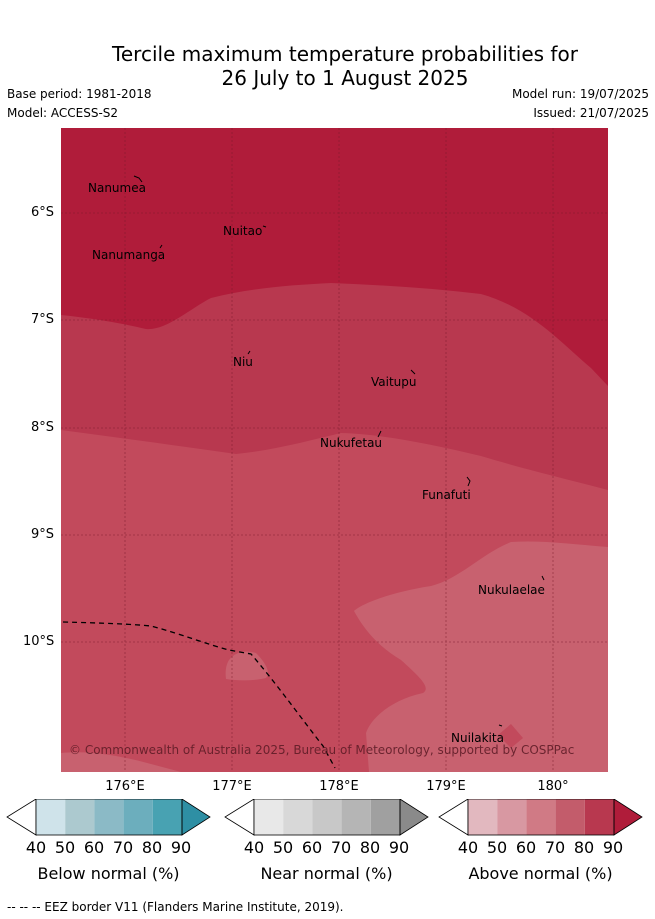 This screenshot has width=655, height=919. Describe the element at coordinates (199, 695) in the screenshot. I see `eez-border` at that location.